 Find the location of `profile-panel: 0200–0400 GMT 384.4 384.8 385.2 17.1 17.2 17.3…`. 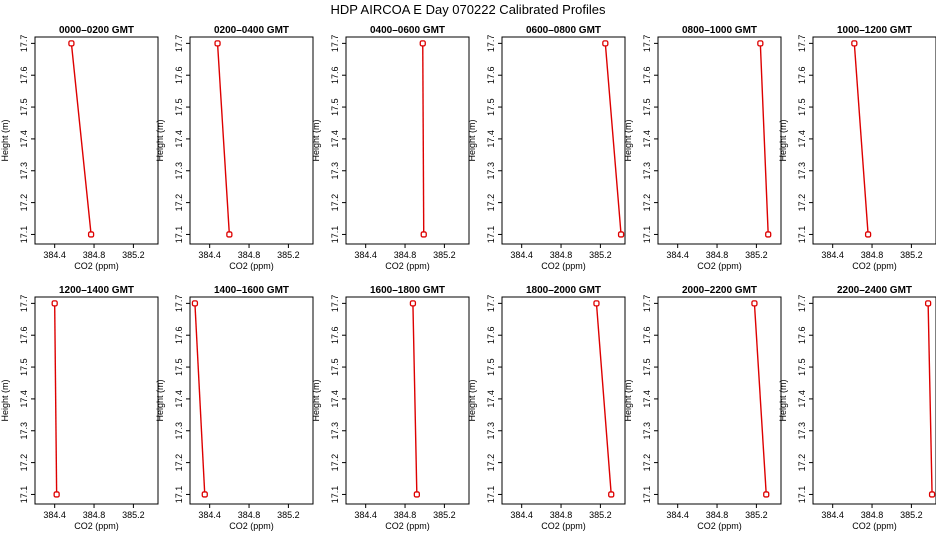

profile-panel: 0200–0400 GMT 384.4 384.8 385.2 17.1 17.2 17.3… is located at coordinates (234, 148).